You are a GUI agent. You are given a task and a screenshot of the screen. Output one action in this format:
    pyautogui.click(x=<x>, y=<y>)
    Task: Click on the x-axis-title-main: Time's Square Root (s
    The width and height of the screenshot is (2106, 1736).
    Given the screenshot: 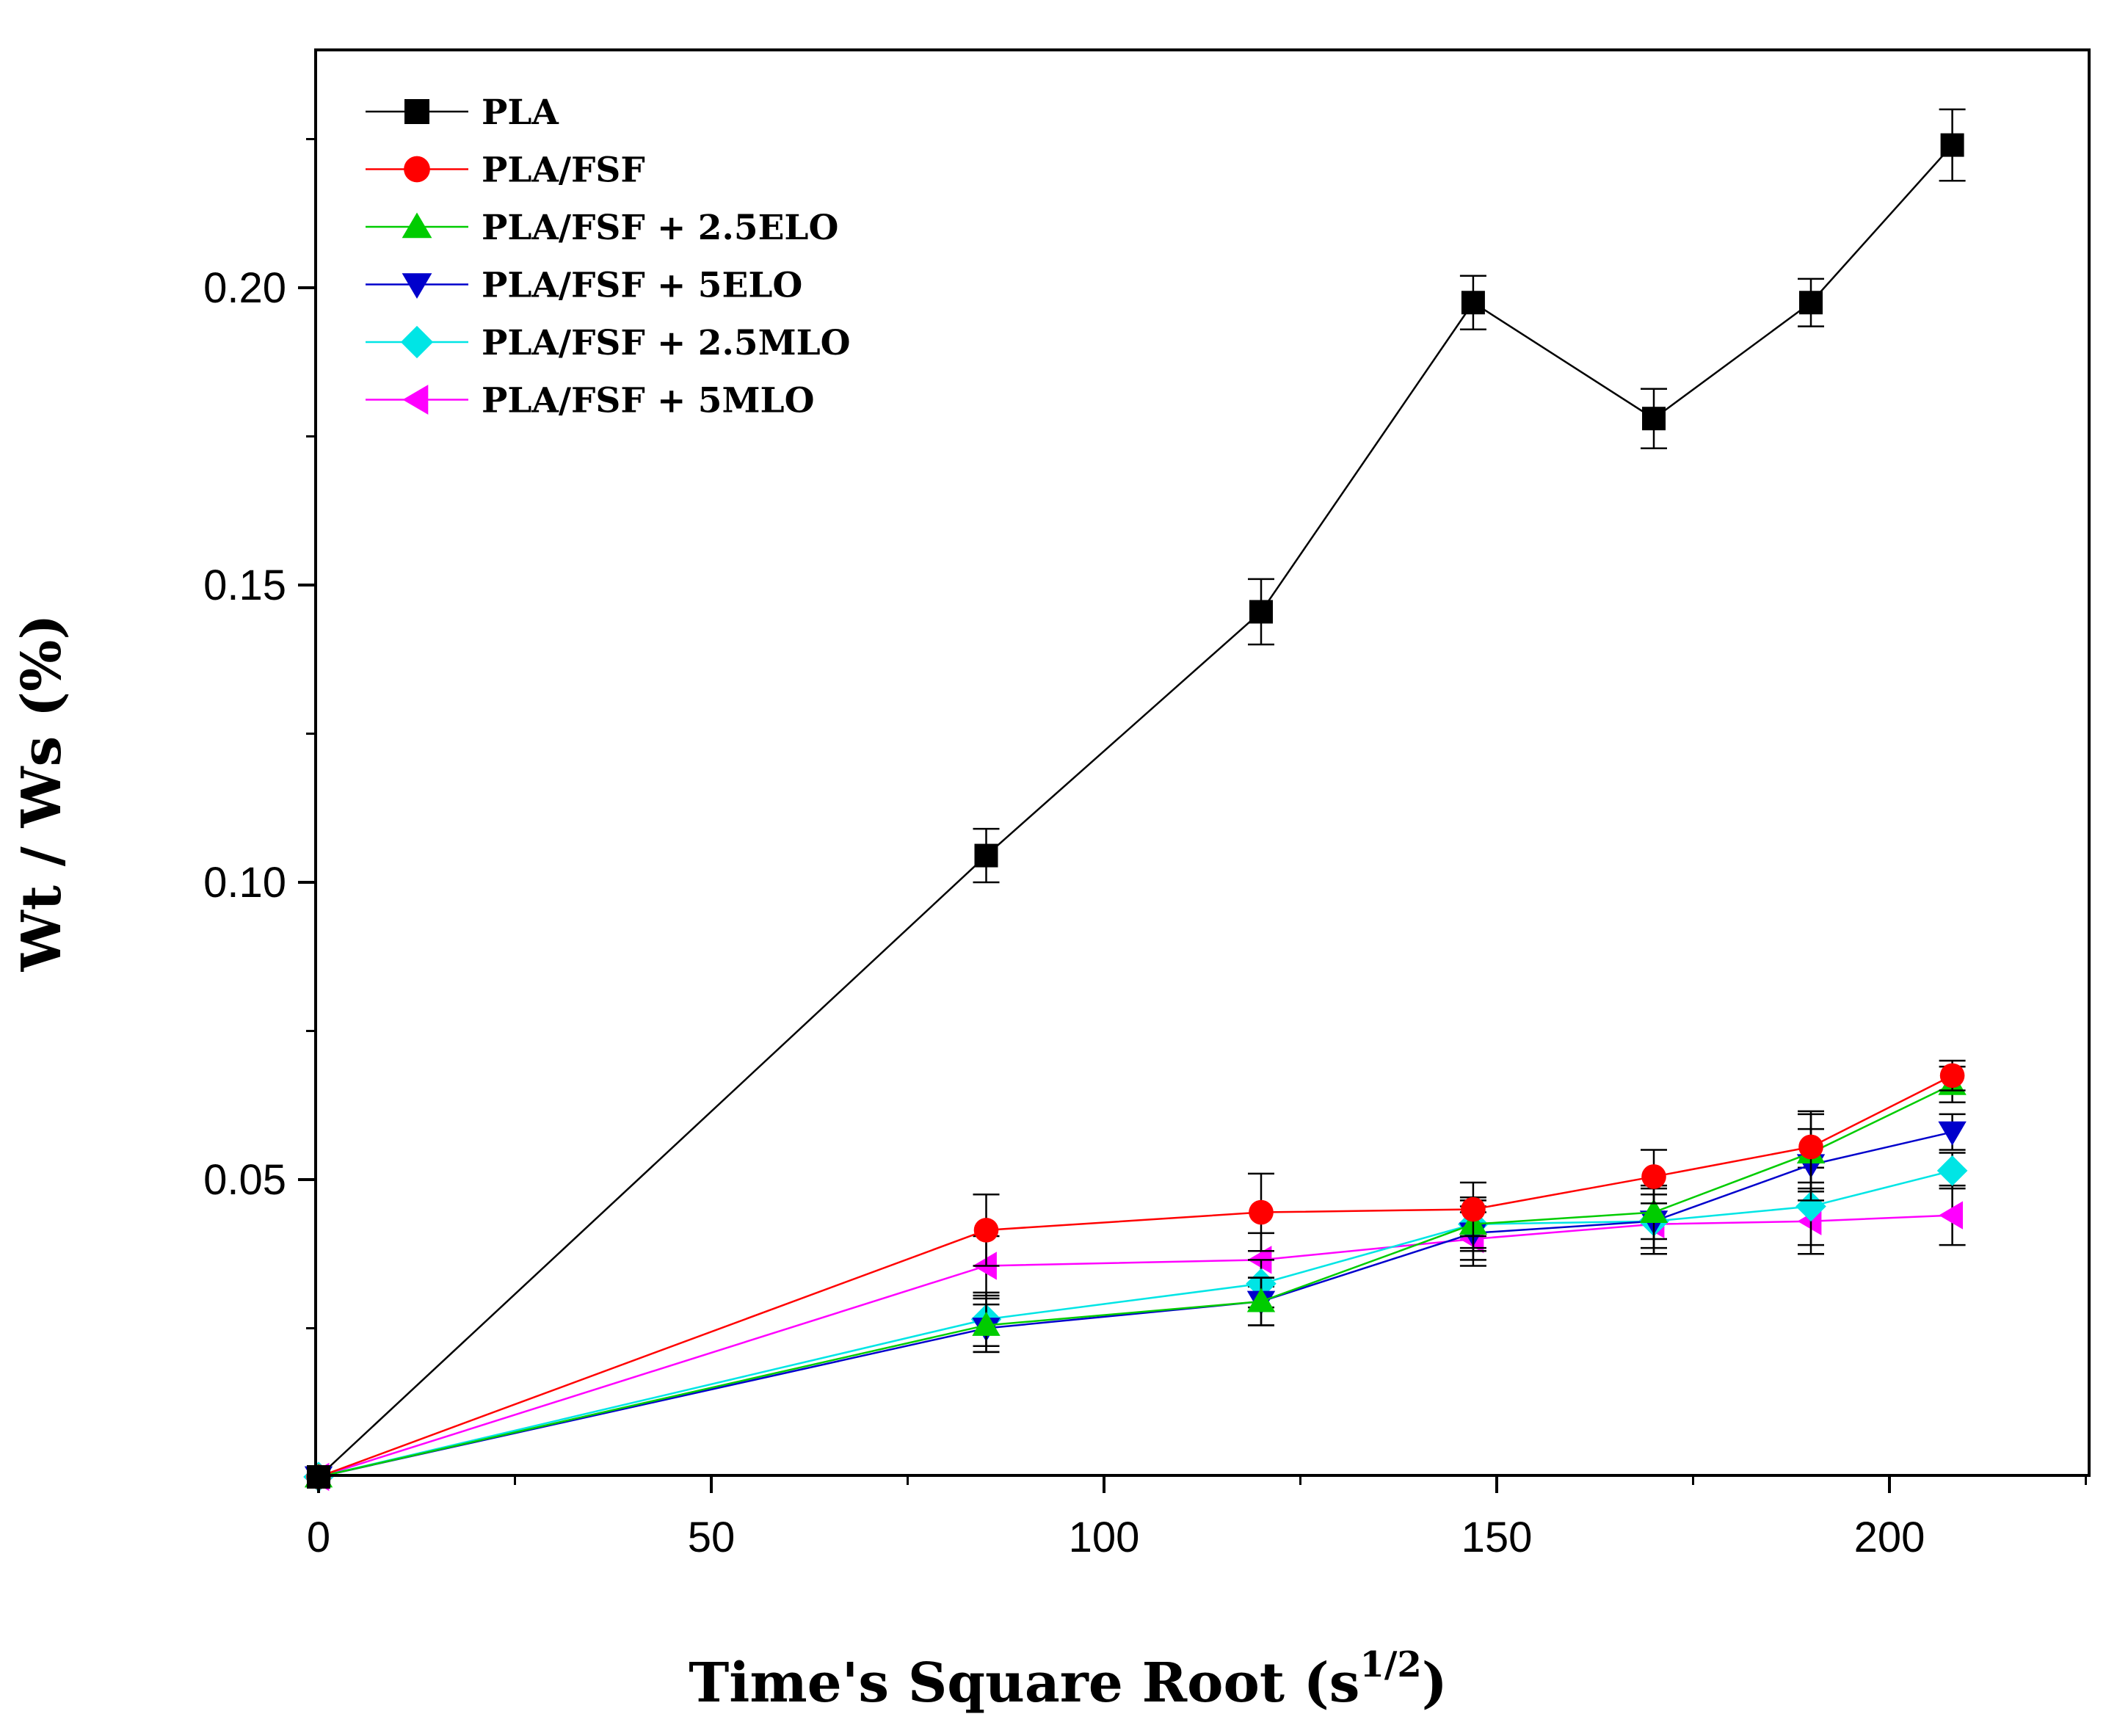 What is the action you would take?
    pyautogui.click(x=1024, y=1683)
    